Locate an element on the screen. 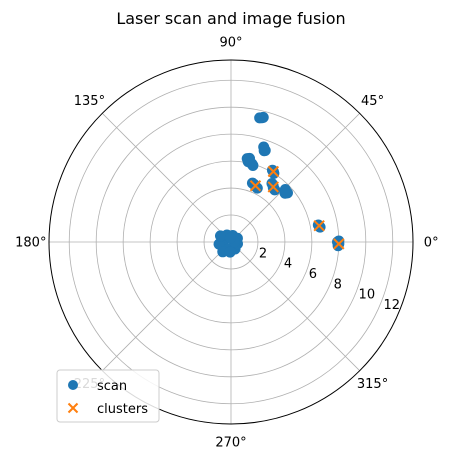 The image size is (453, 464). r-tick-label: 8 is located at coordinates (338, 284).